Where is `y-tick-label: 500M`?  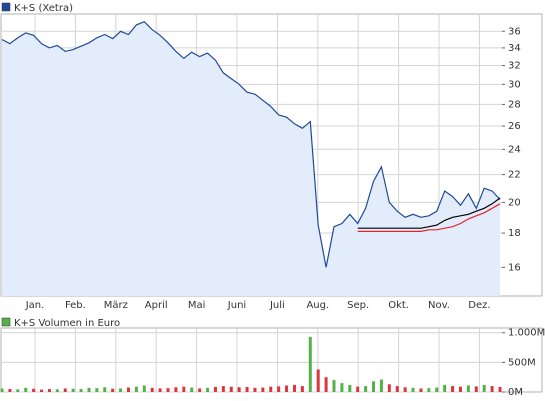 y-tick-label: 500M is located at coordinates (522, 362).